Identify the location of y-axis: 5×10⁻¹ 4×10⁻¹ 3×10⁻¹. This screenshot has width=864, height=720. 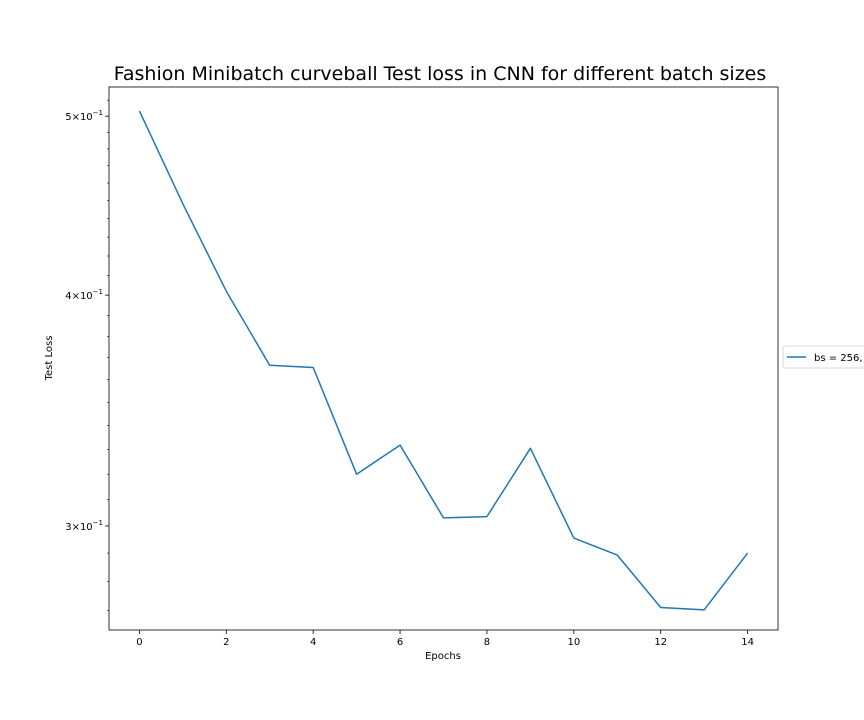
(87, 355).